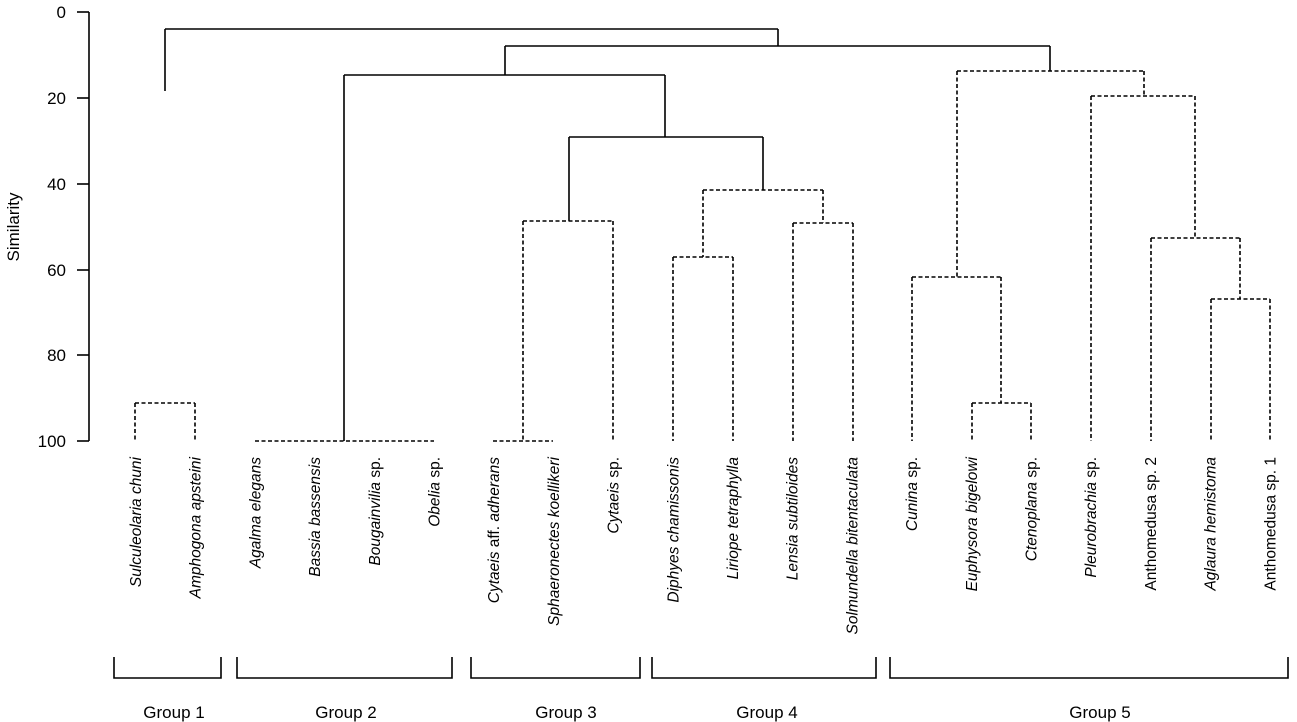  I want to click on leaf-label-segment: Bassia bassensis, so click(315, 517).